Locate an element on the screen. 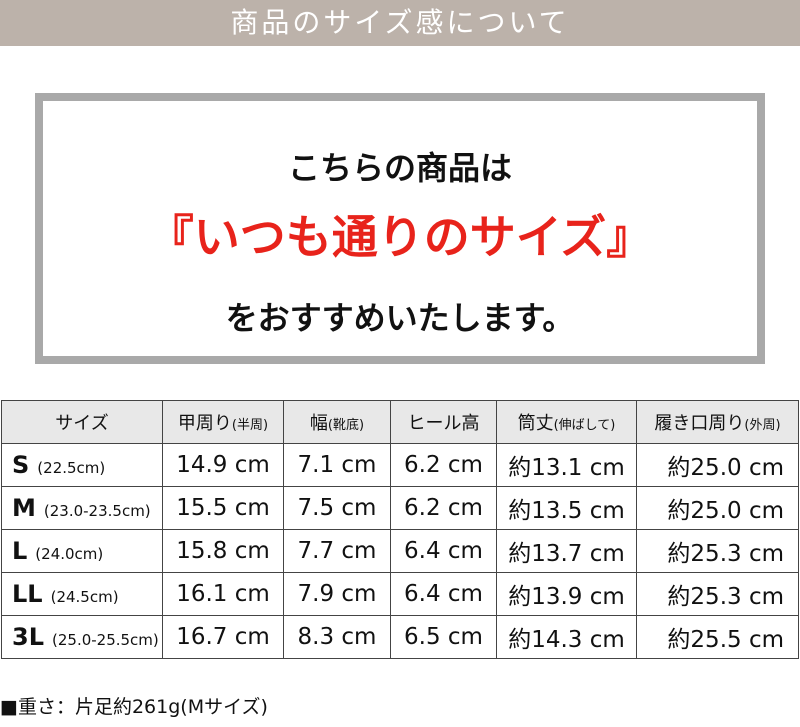  header-sub: (靴底) is located at coordinates (346, 425).